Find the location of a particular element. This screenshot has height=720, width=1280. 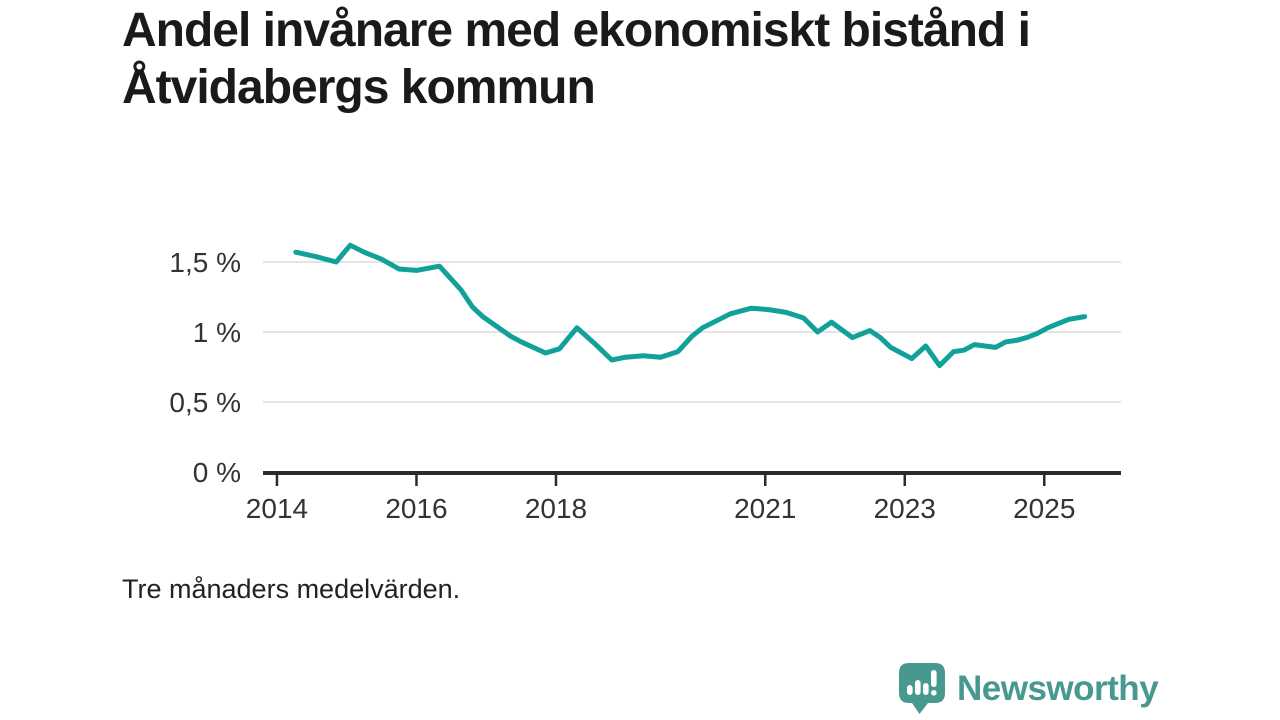

logo-exclamation-dot is located at coordinates (934, 693).